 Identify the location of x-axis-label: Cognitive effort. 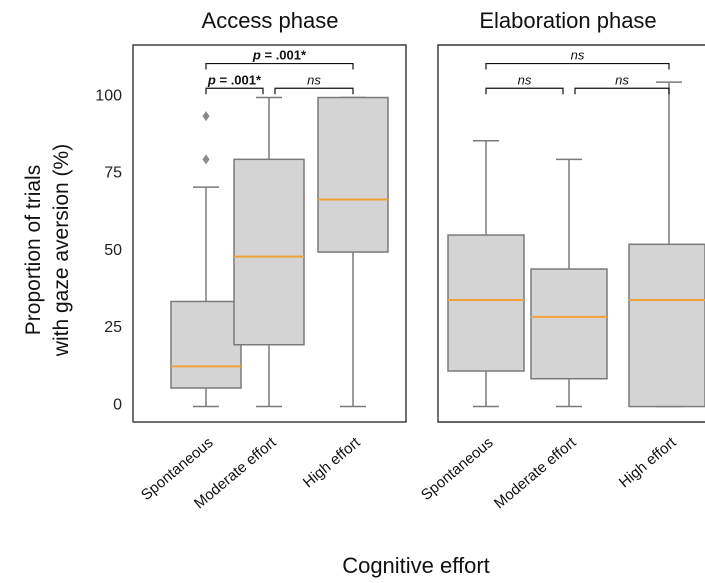
(416, 565).